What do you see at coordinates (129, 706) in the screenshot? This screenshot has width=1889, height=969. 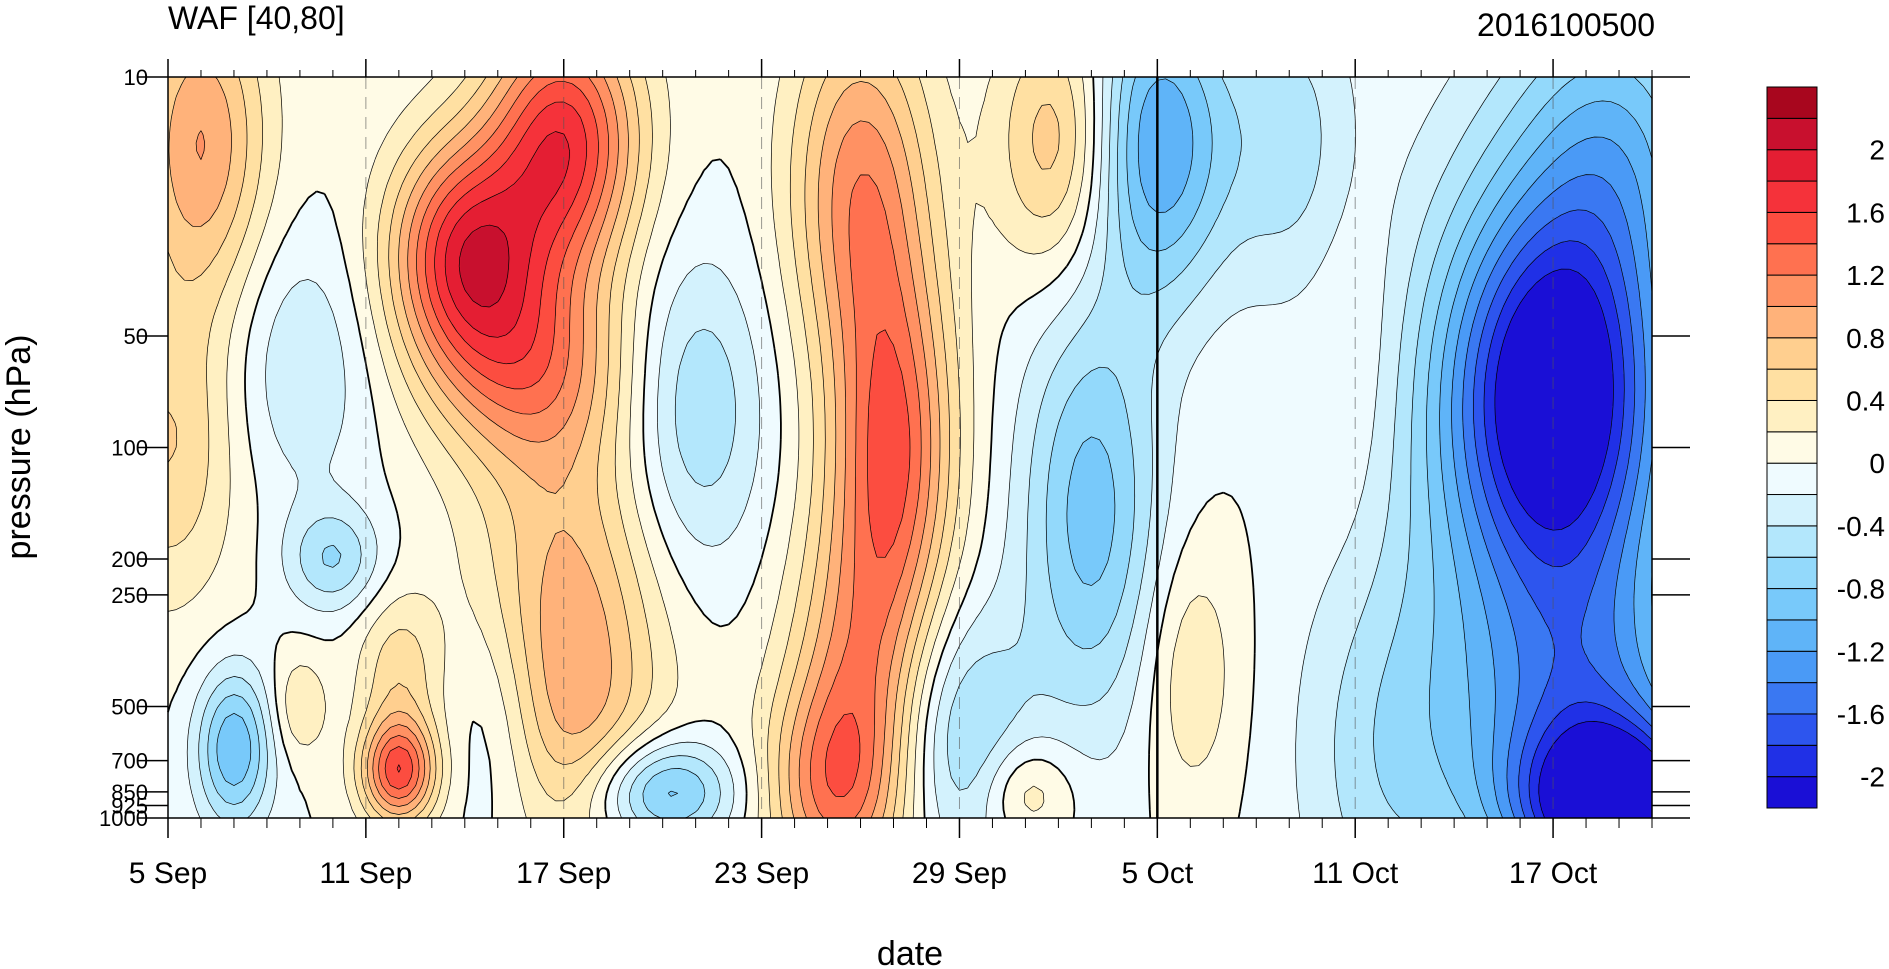 I see `y-tick-label: 500` at bounding box center [129, 706].